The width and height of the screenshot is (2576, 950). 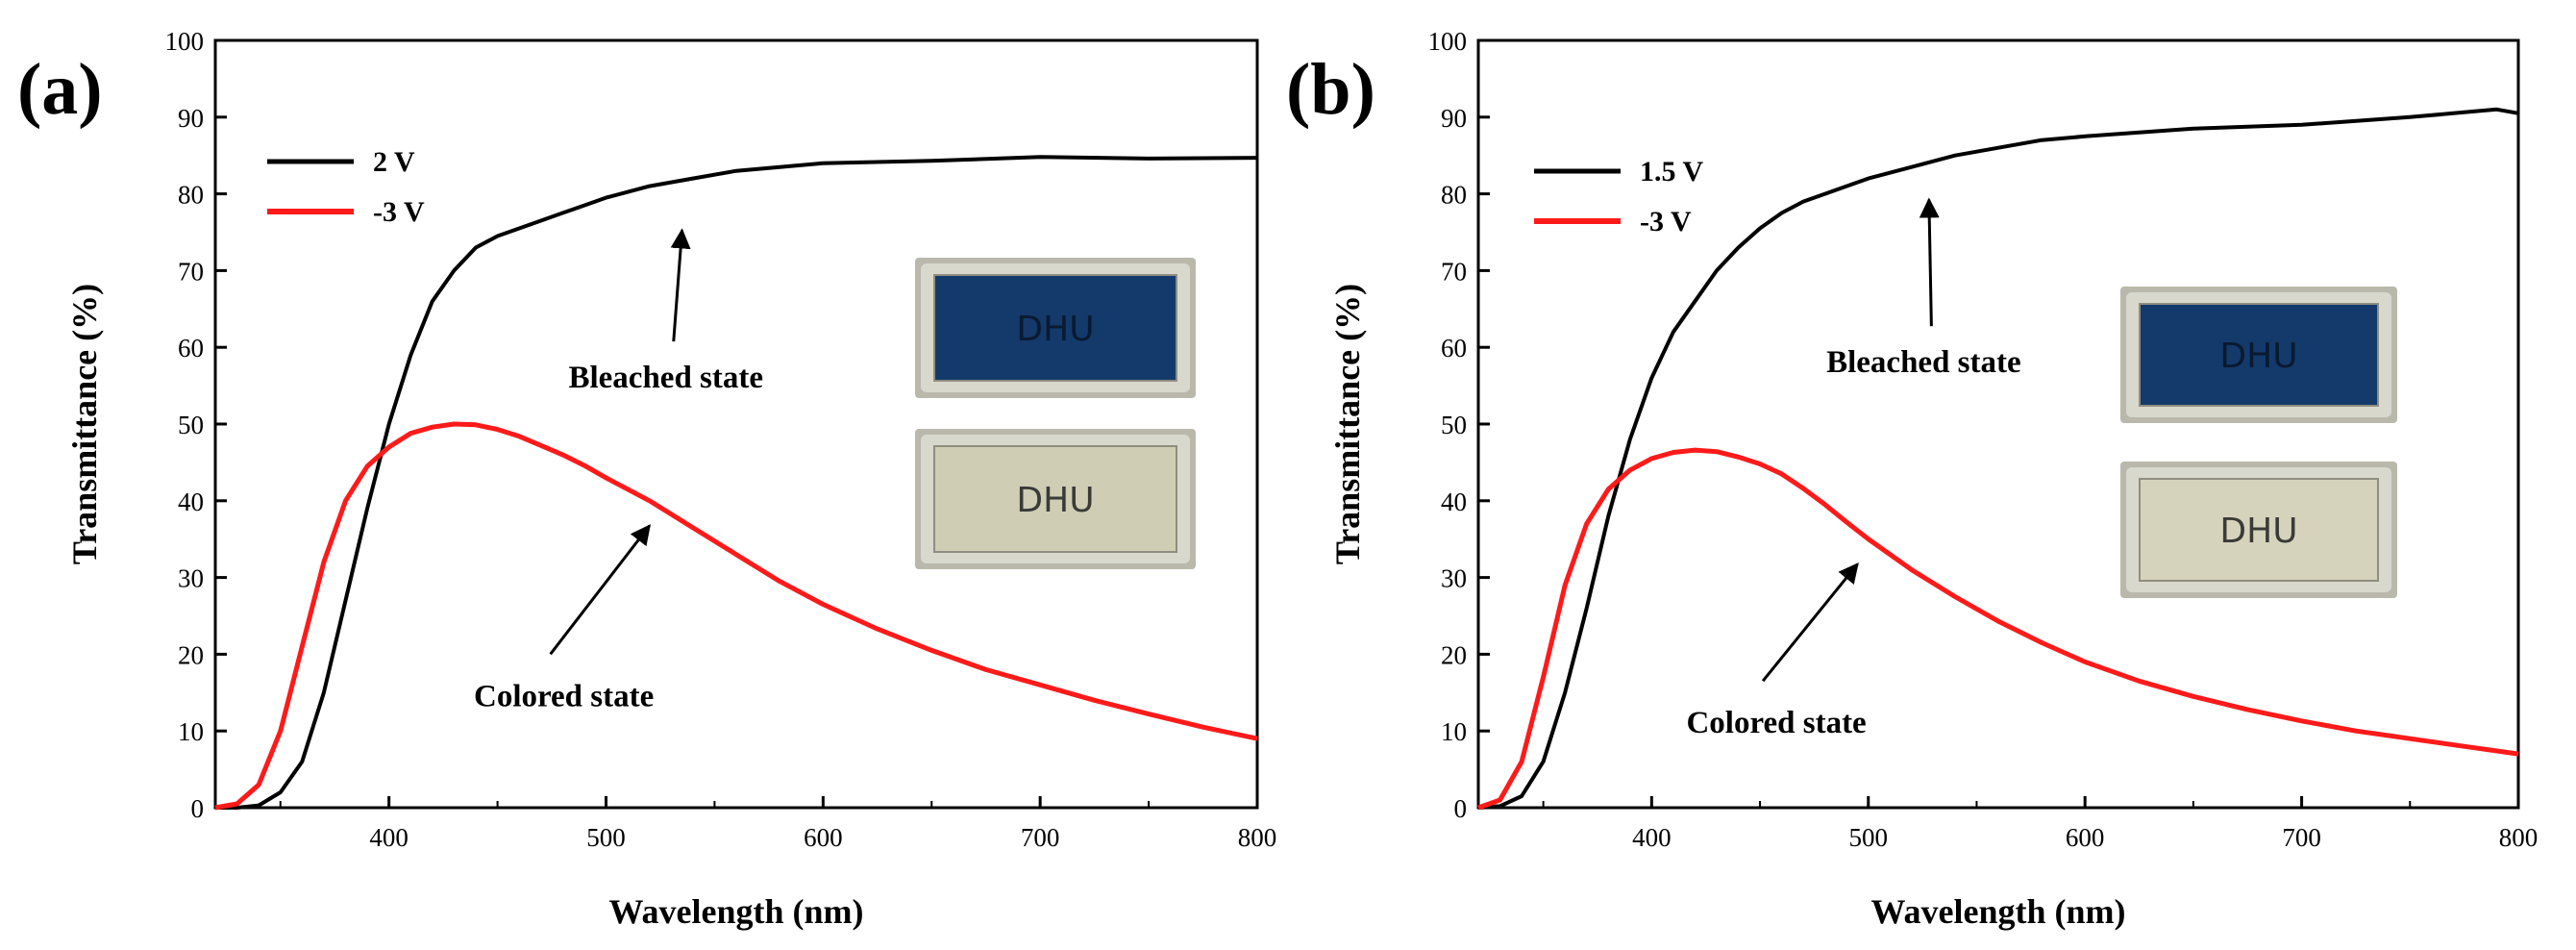 I want to click on panel-label: (b), so click(x=1331, y=89).